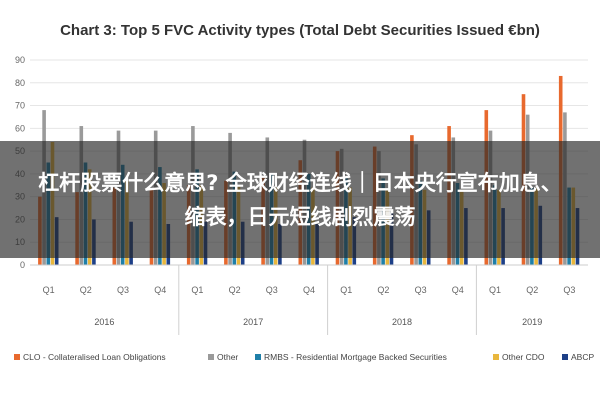  What do you see at coordinates (582, 357) in the screenshot?
I see `legend-label: ABCP` at bounding box center [582, 357].